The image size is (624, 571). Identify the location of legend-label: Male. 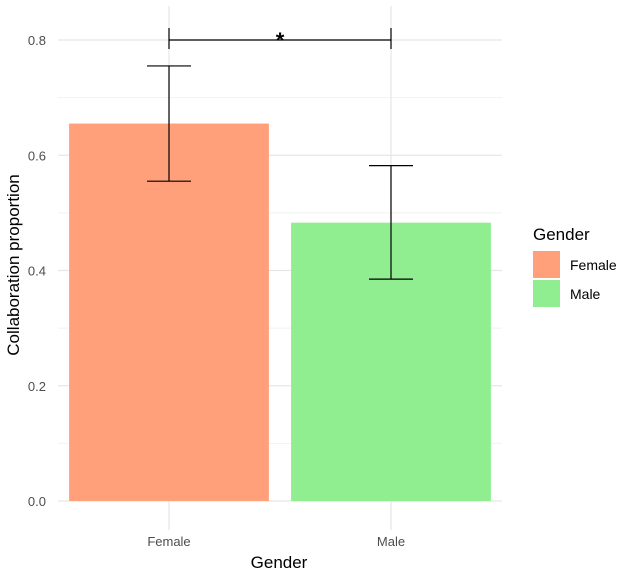
(585, 294).